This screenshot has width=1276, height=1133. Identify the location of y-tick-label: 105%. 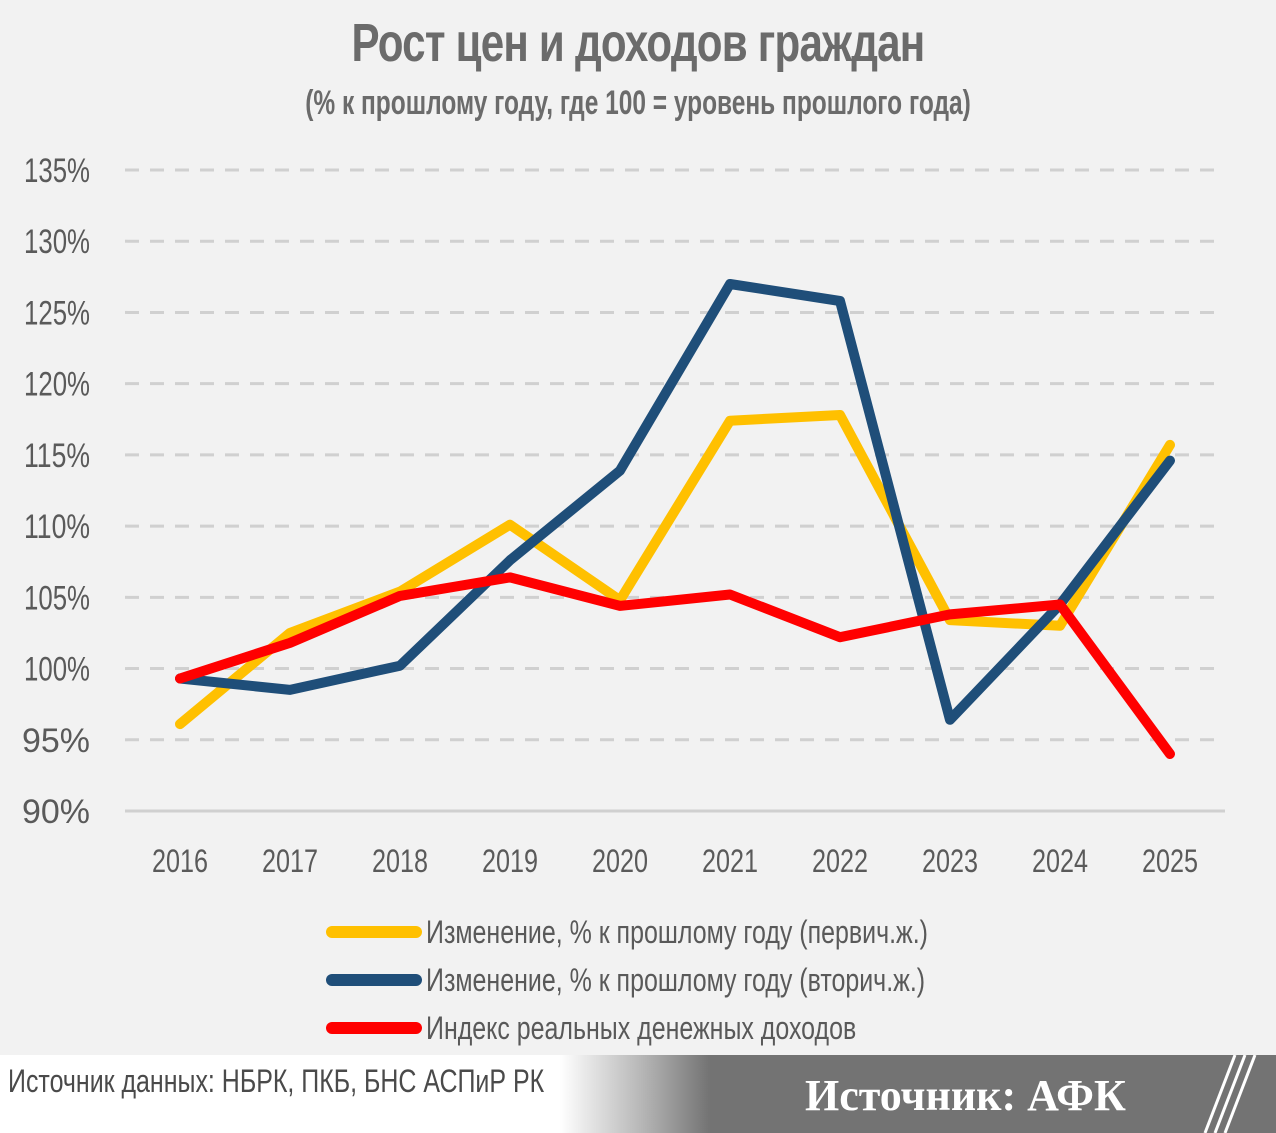
(57, 598).